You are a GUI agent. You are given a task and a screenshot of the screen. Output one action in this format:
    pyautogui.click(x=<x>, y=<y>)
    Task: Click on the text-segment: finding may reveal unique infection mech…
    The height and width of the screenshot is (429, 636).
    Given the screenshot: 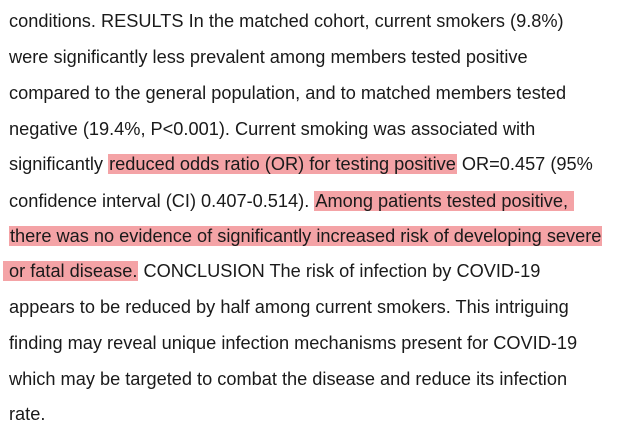 What is the action you would take?
    pyautogui.click(x=293, y=343)
    